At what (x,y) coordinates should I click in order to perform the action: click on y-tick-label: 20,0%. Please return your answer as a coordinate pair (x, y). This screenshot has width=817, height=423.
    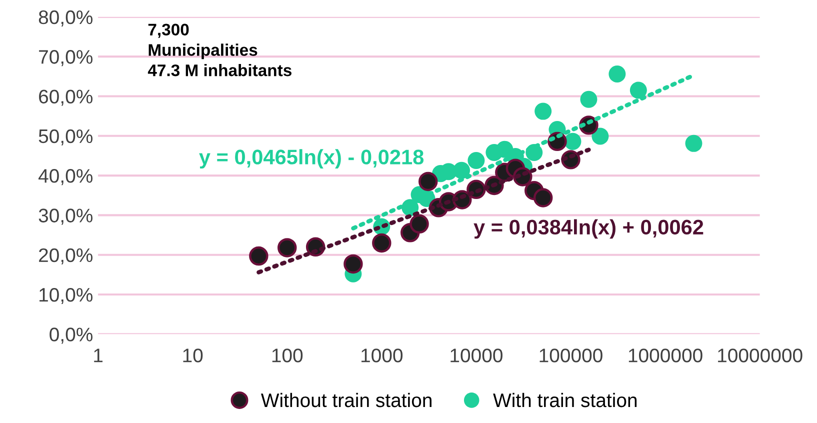
    Looking at the image, I should click on (65, 256).